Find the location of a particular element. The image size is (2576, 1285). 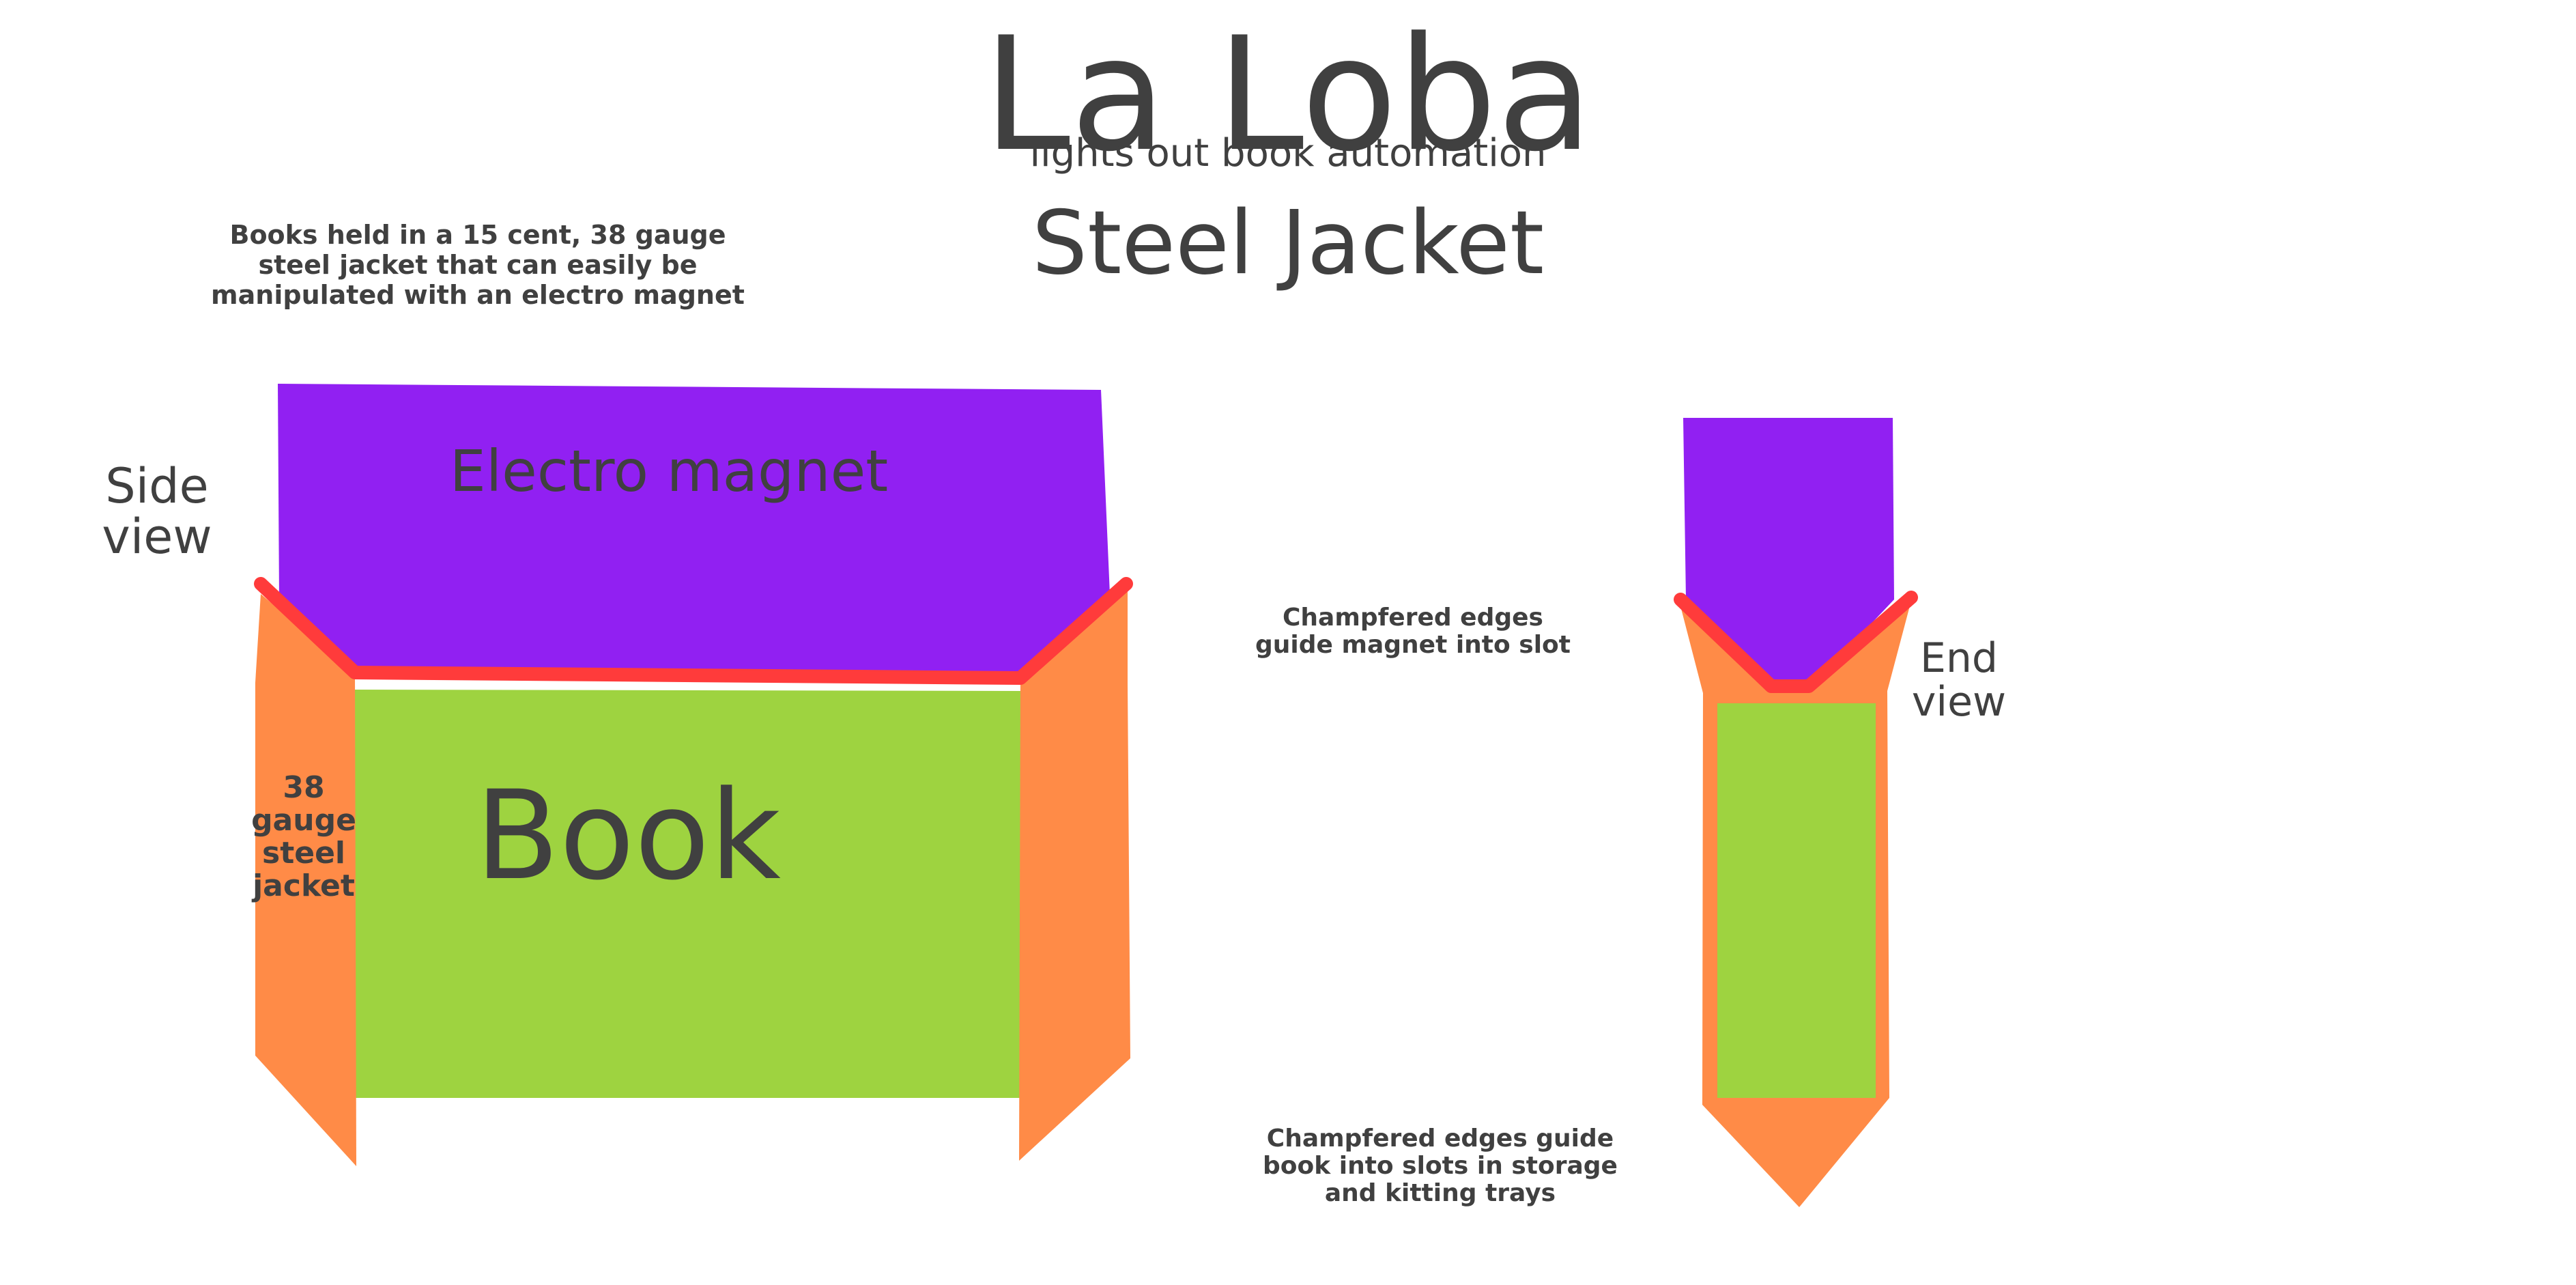

end-chamfer-edge is located at coordinates (1796, 642).